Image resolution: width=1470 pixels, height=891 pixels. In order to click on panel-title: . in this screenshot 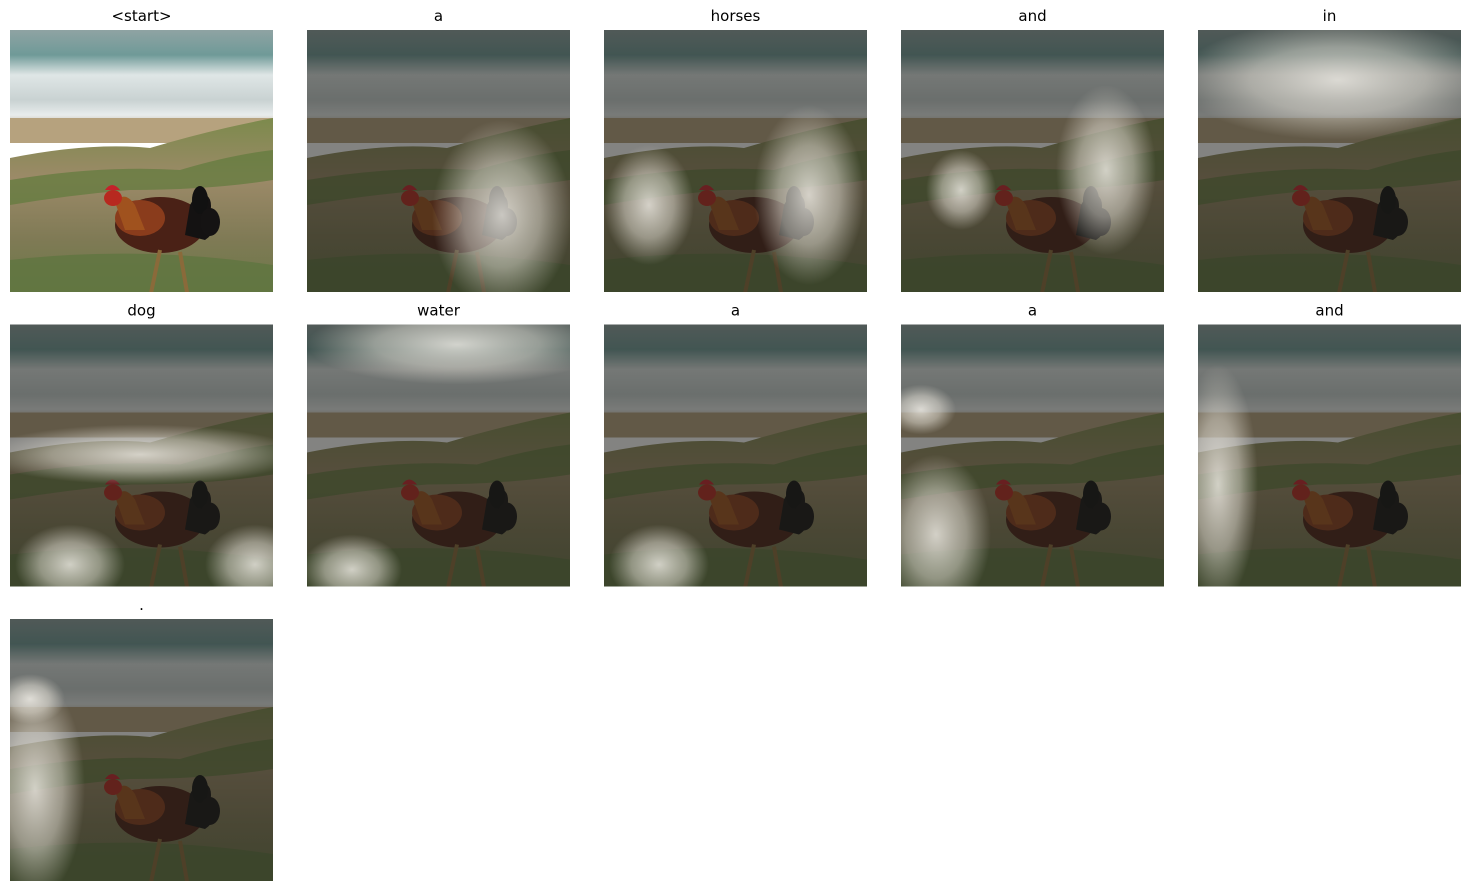, I will do `click(141, 605)`.